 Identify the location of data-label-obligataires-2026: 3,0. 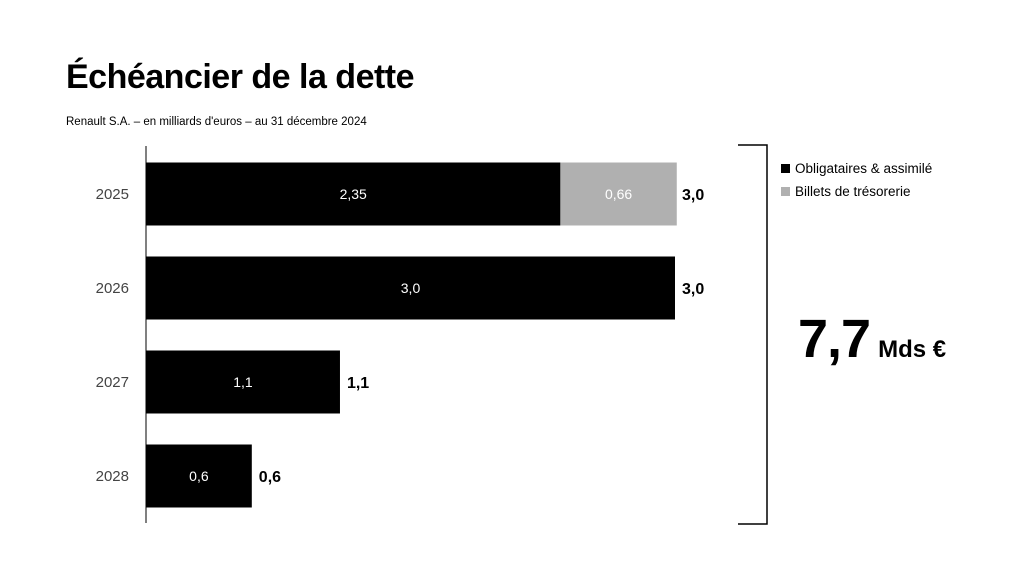
(411, 288).